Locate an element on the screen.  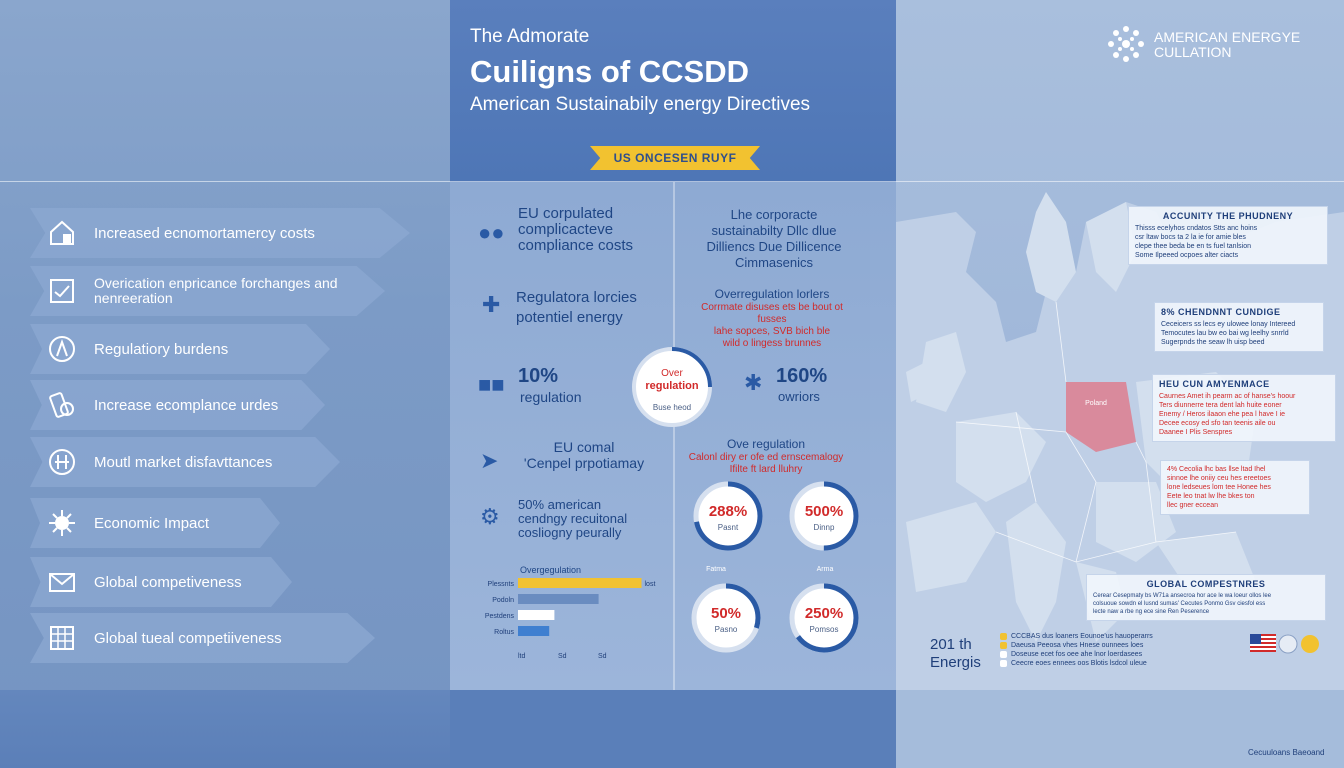
stat-ring: 250% Pomsos is located at coordinates (824, 618).